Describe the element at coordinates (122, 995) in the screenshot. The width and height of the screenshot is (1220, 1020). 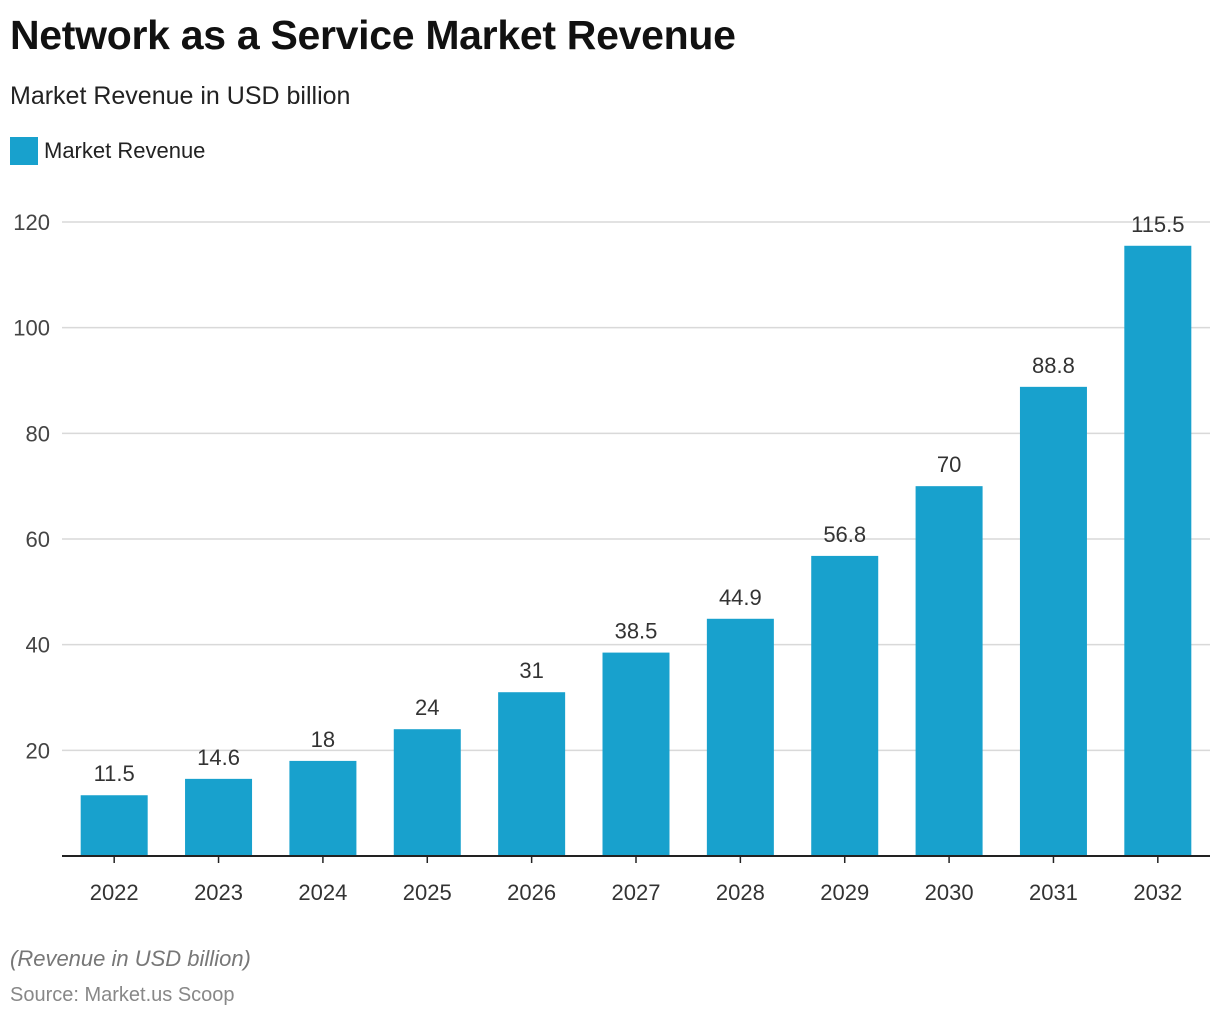
I see `chart-source: Source: Market.us Scoop` at that location.